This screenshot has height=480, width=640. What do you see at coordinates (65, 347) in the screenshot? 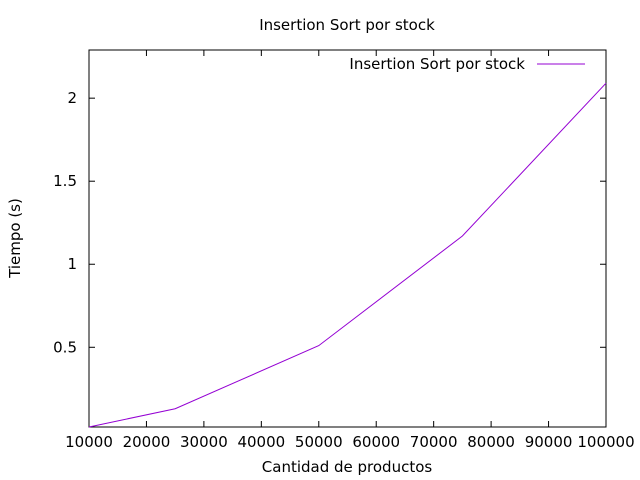
I see `y-tick-label: 0.5` at bounding box center [65, 347].